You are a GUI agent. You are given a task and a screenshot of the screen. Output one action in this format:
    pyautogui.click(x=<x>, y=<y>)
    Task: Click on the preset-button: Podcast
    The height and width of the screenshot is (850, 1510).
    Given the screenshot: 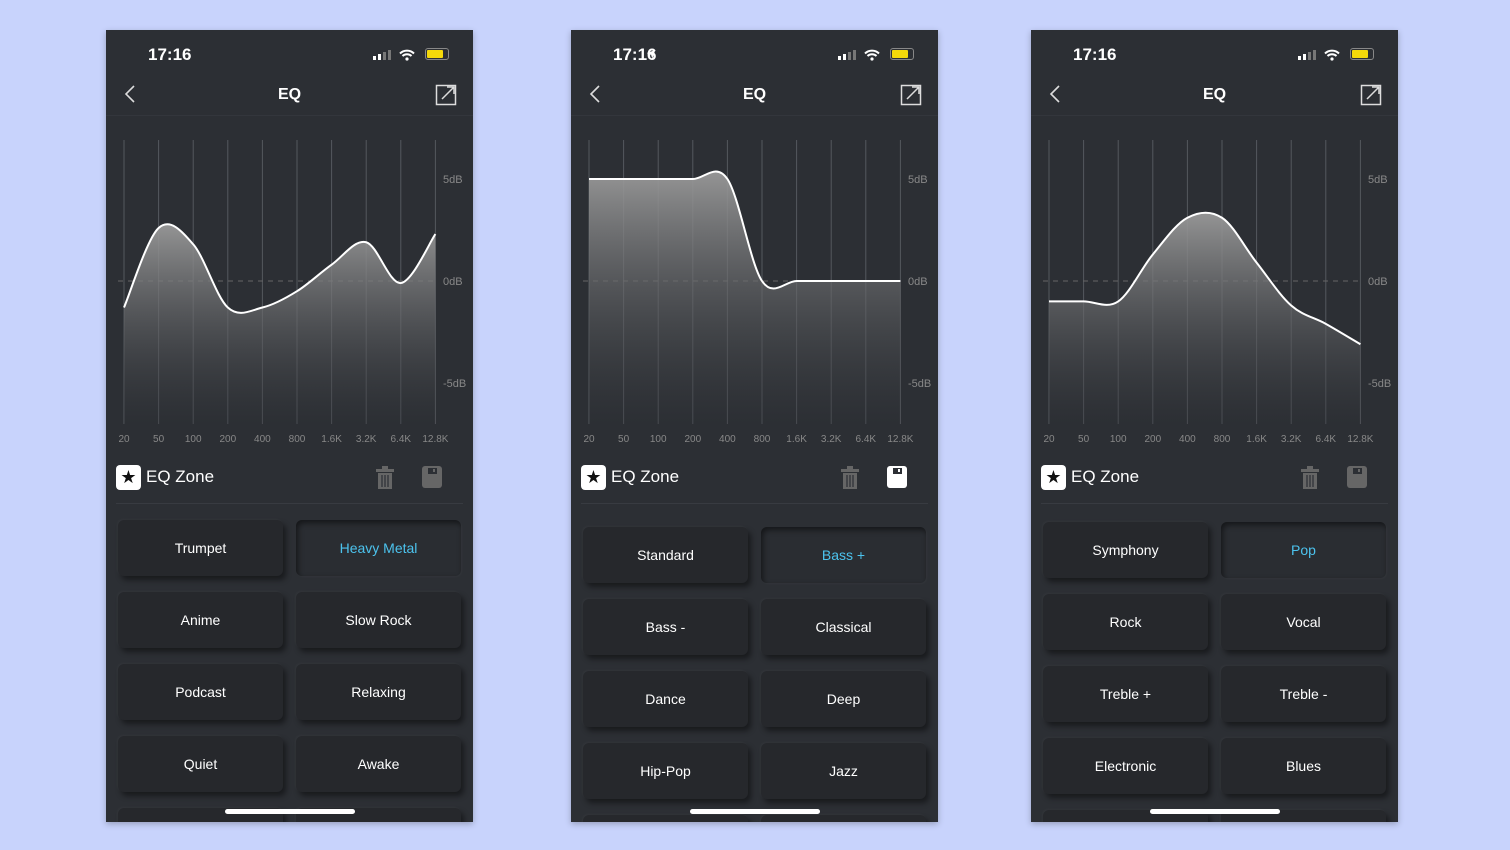 What is the action you would take?
    pyautogui.click(x=200, y=692)
    